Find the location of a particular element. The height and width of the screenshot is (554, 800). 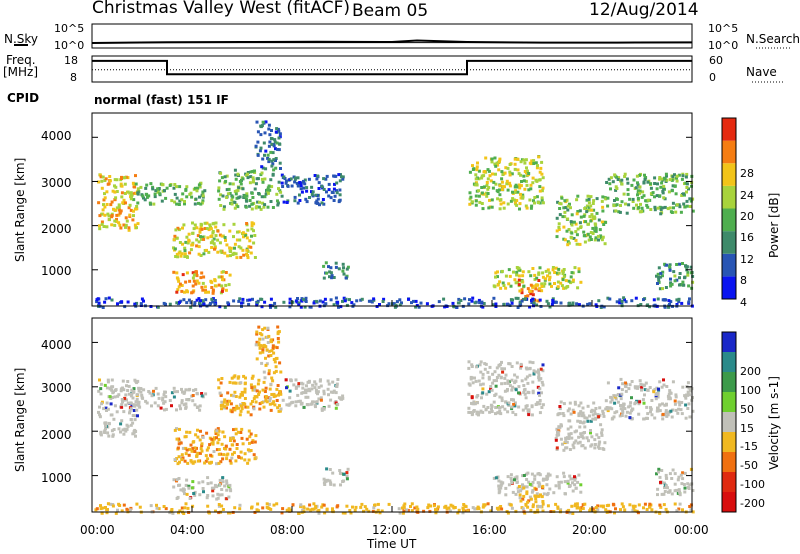

power-cbar-tick-8: 8 is located at coordinates (743, 280).